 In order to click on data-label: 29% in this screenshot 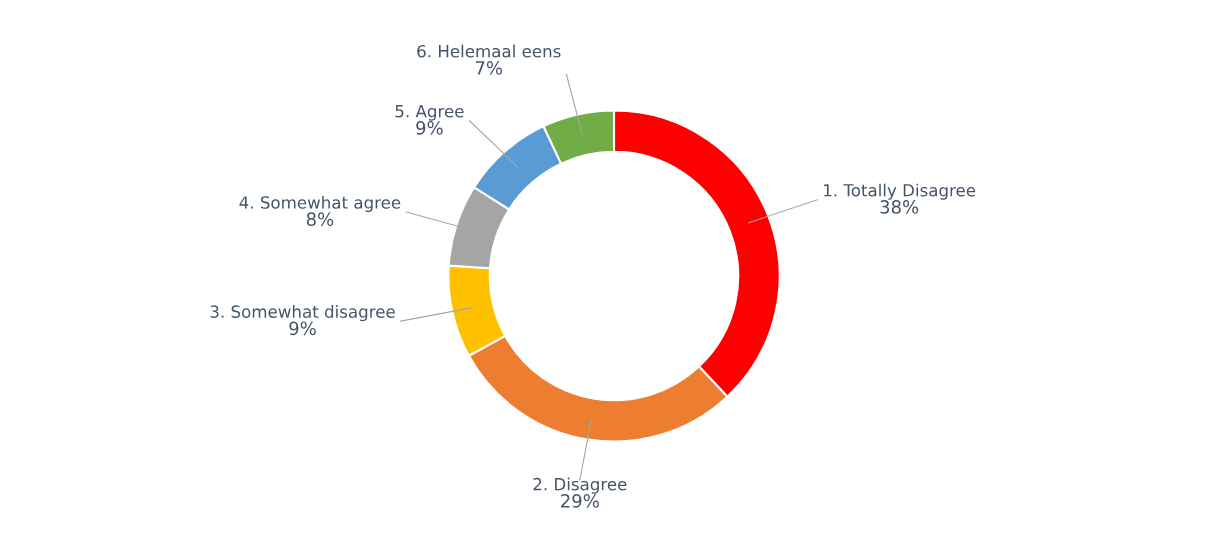, I will do `click(580, 501)`.